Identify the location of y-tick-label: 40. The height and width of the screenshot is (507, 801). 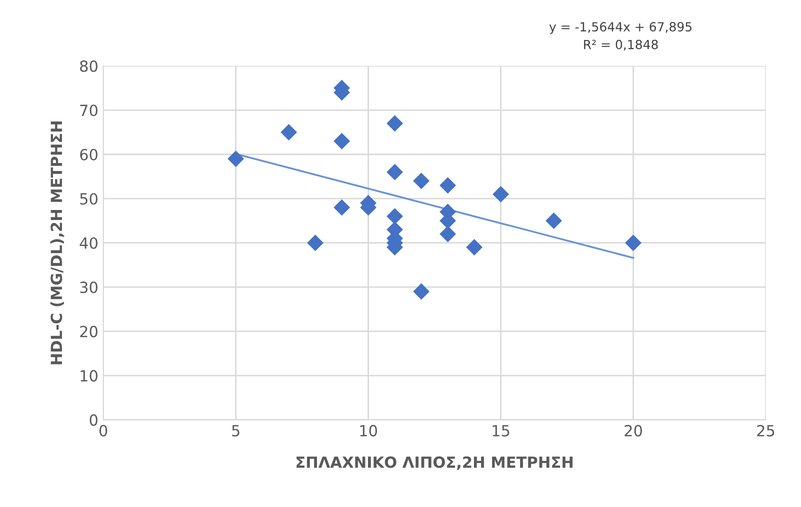
(89, 243).